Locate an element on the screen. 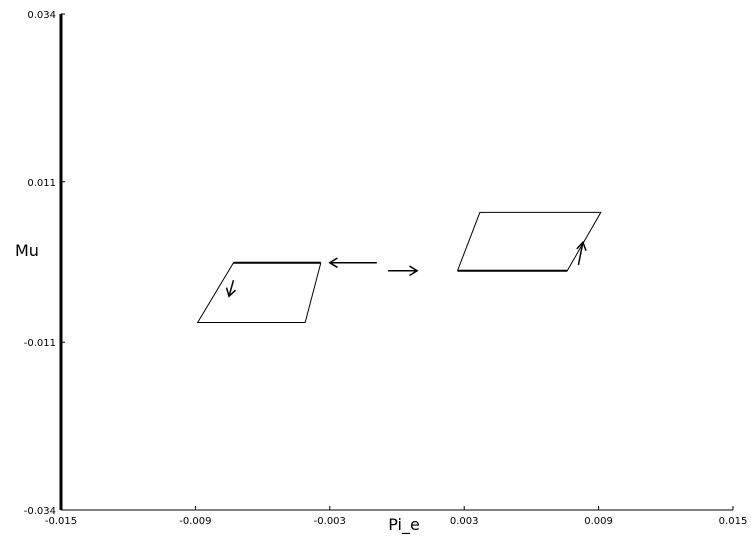 The width and height of the screenshot is (751, 540). x-tick-label: -0.015 is located at coordinates (61, 521).